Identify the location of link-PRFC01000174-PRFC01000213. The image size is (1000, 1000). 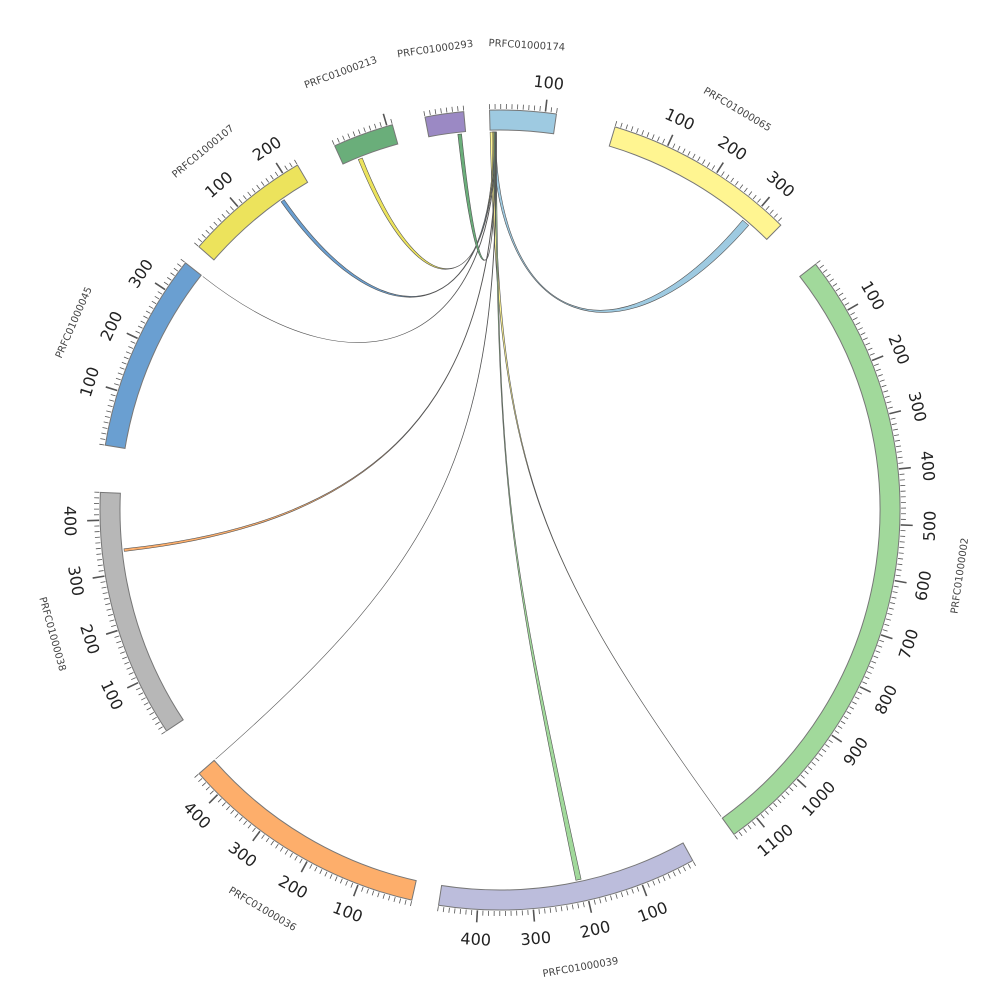
(426, 200).